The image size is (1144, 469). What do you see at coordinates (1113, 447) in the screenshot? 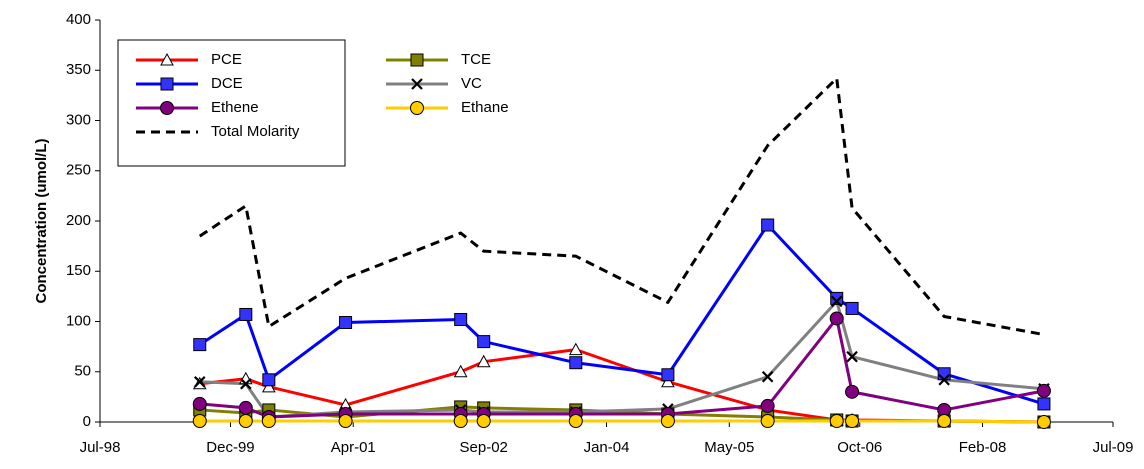
I see `x-tick-label: Jul-09` at bounding box center [1113, 447].